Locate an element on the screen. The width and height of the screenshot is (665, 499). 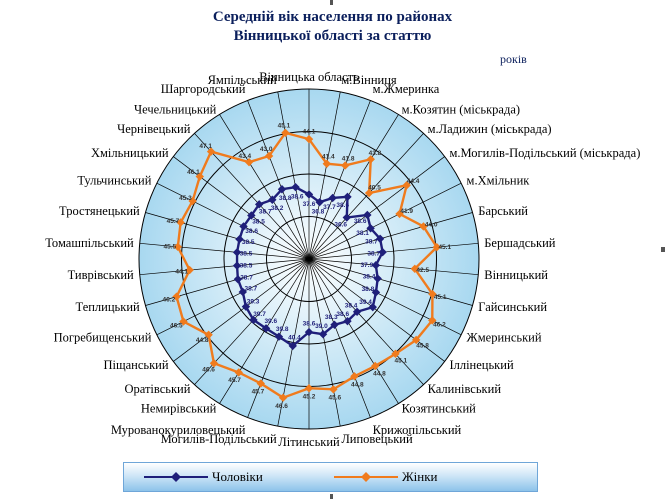
category-label: Погребищенський is located at coordinates (103, 337).